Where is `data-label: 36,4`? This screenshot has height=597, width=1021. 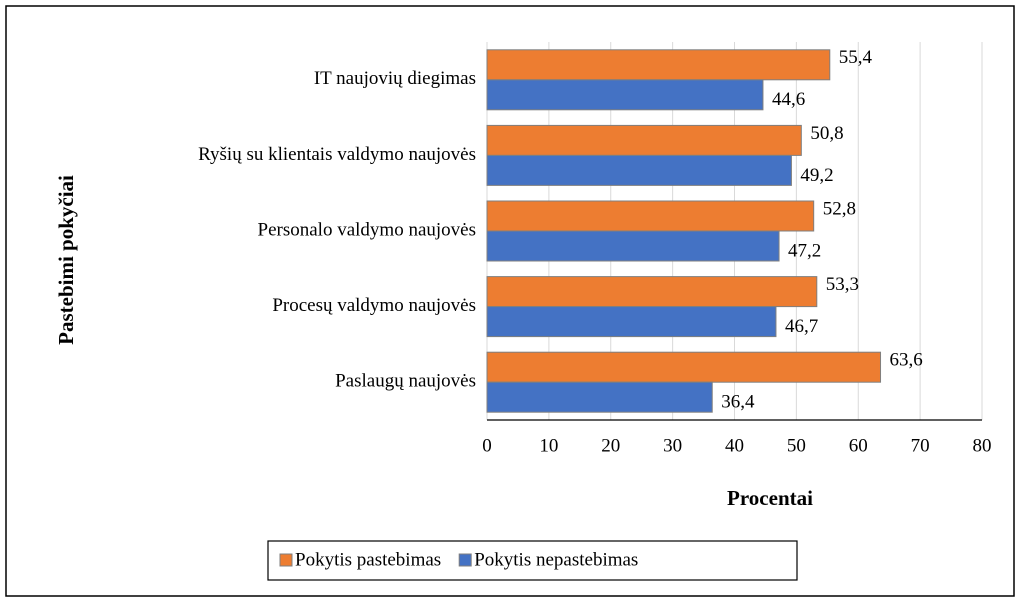 data-label: 36,4 is located at coordinates (738, 402).